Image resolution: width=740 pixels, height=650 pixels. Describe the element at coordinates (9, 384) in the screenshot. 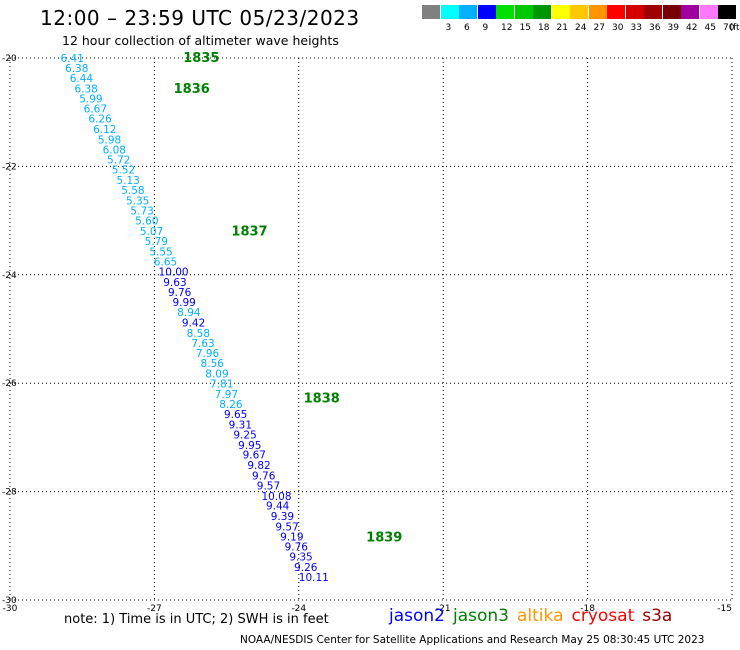

I see `lat-tick-label: -26` at that location.